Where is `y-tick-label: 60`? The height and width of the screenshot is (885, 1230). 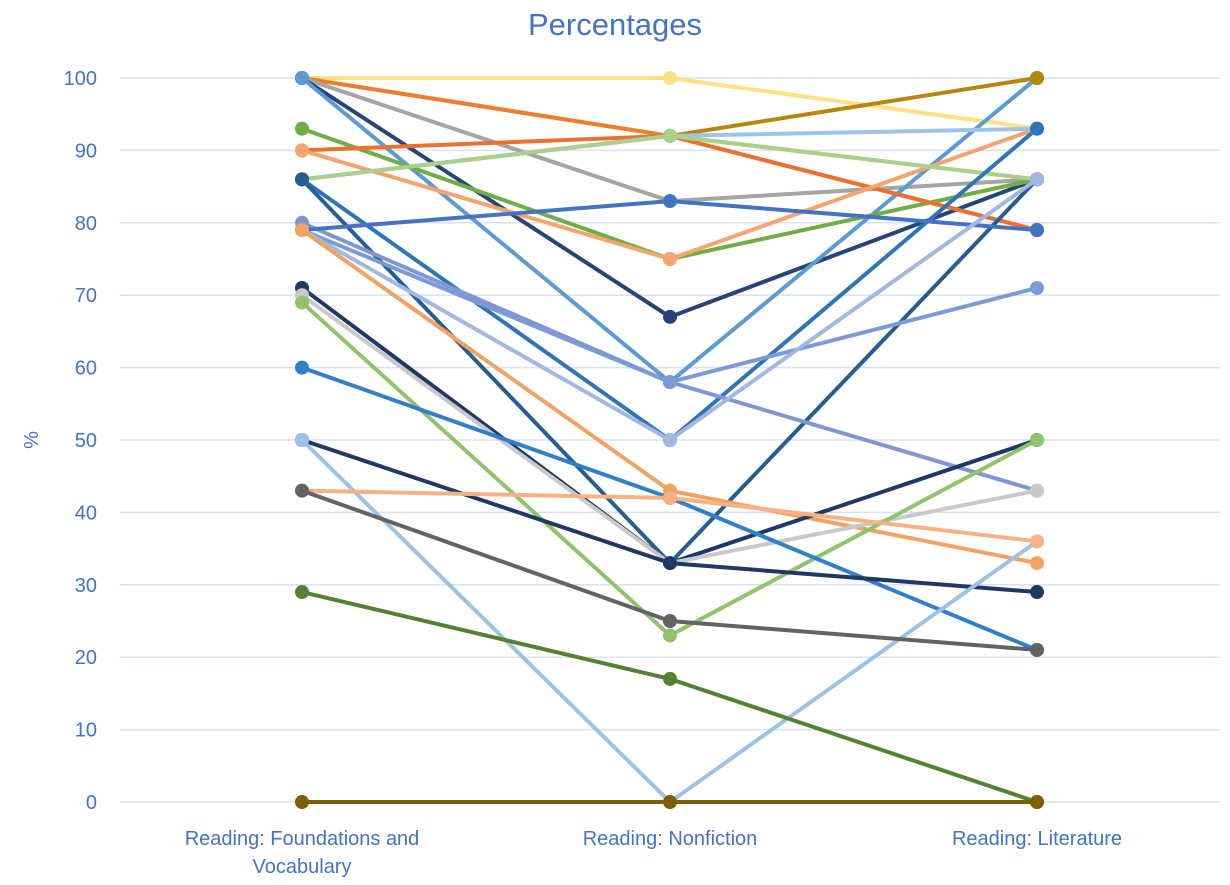
y-tick-label: 60 is located at coordinates (86, 369).